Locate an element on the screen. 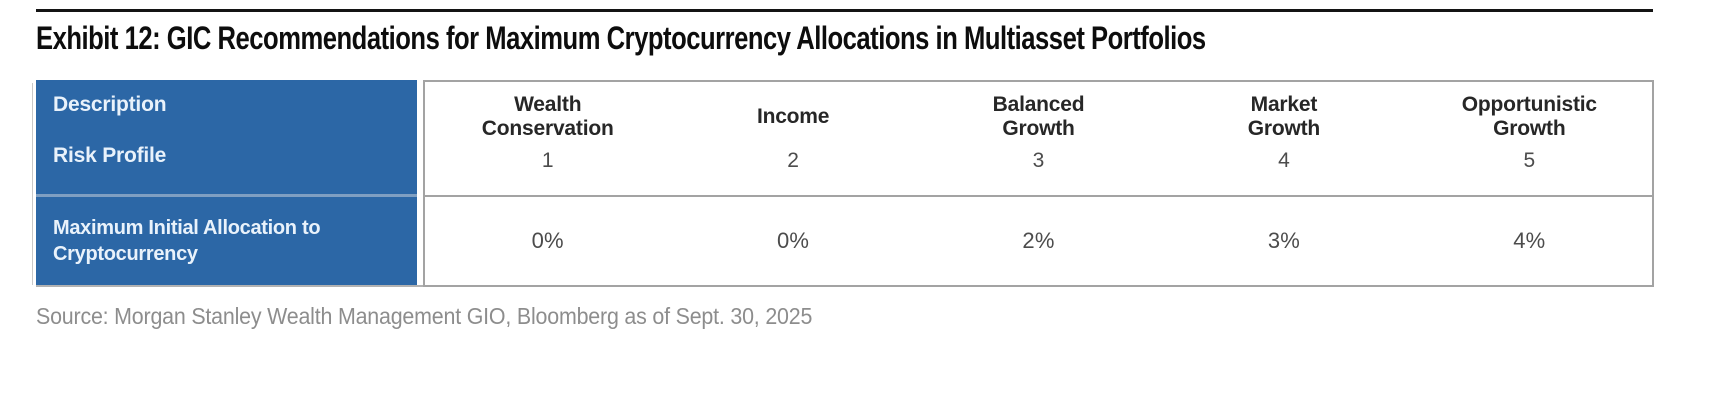 The image size is (1716, 410). allocation-value-balanced-growth: 2% is located at coordinates (1038, 240).